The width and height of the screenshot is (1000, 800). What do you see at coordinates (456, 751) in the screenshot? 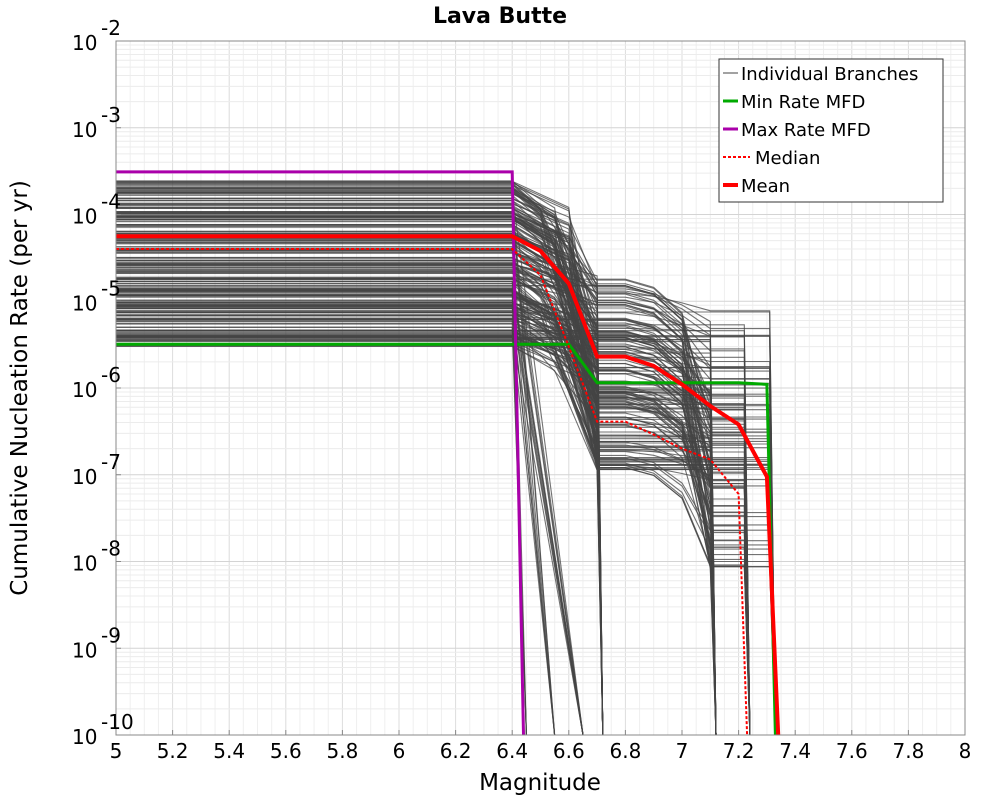
I see `x-tick-label: 6.2` at bounding box center [456, 751].